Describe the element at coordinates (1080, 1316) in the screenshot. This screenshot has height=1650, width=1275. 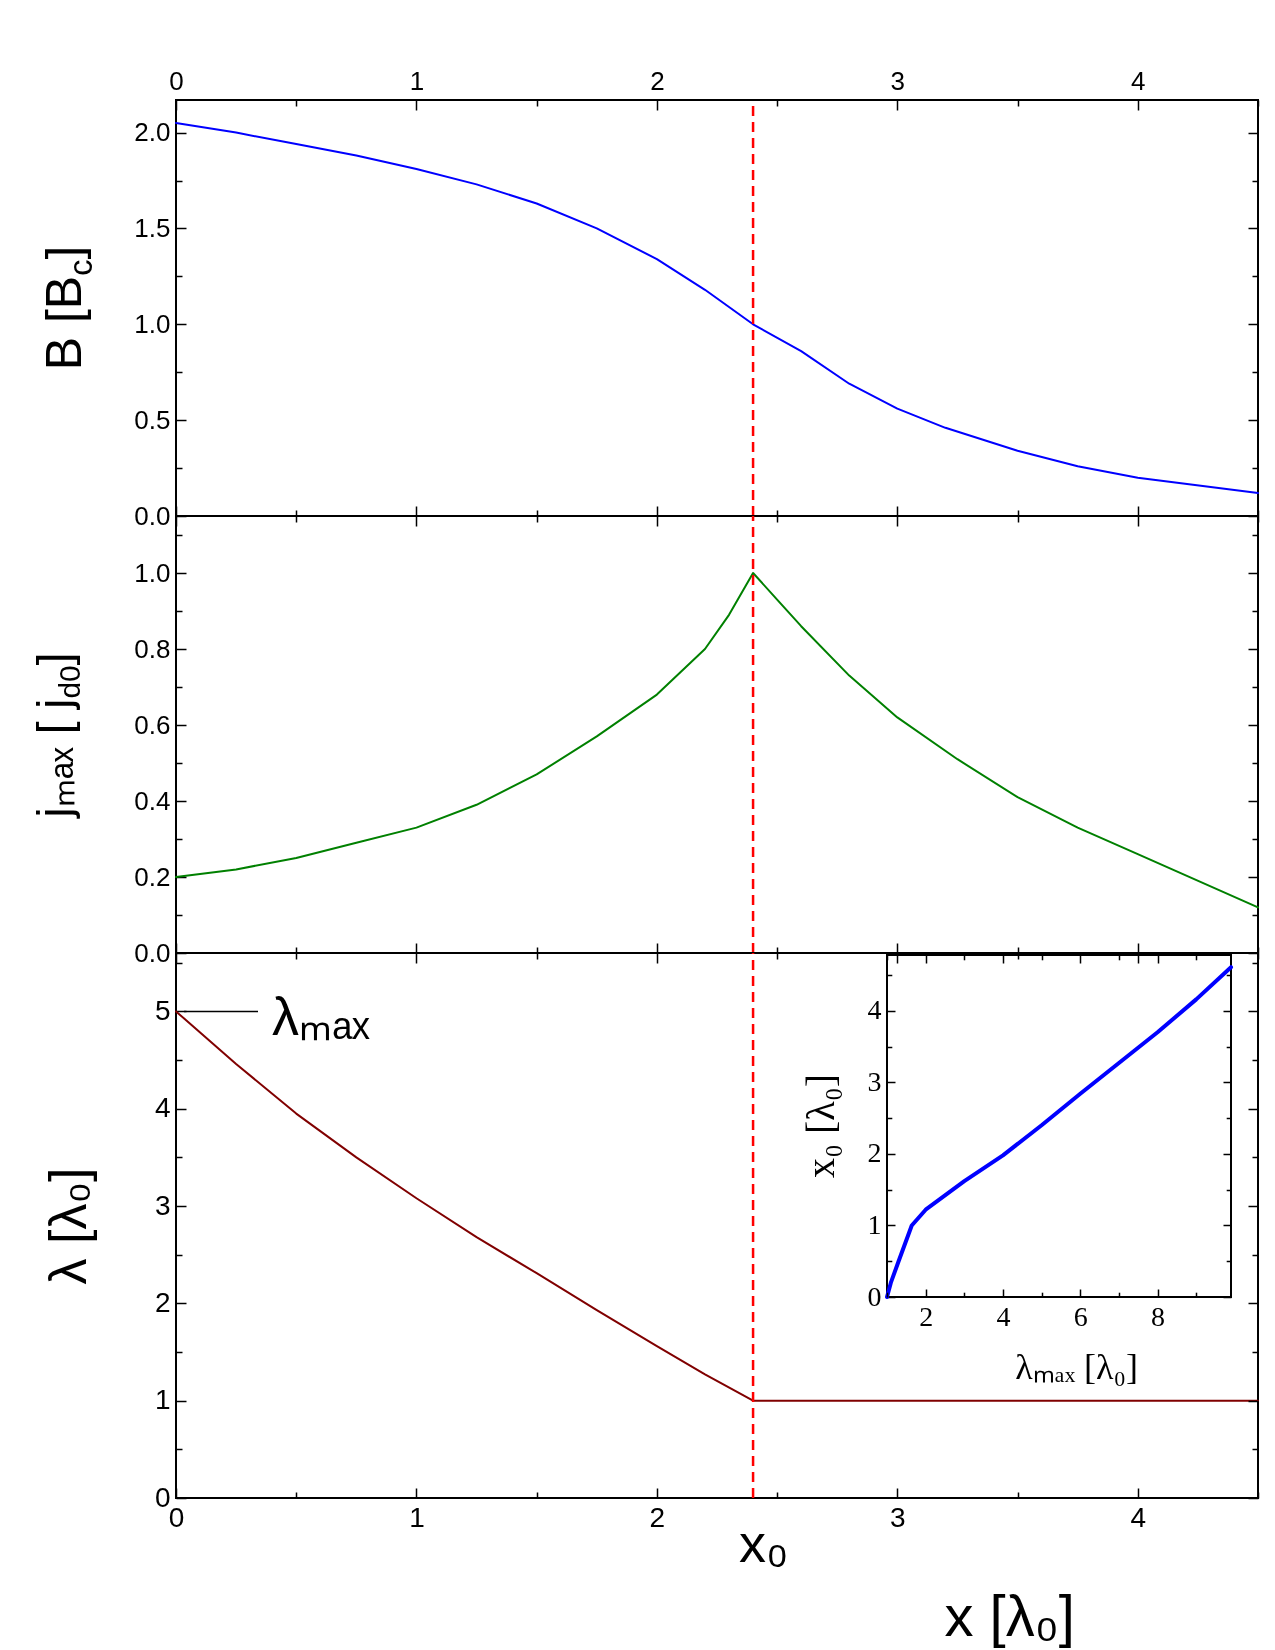
I see `x-tick-label: 6` at that location.